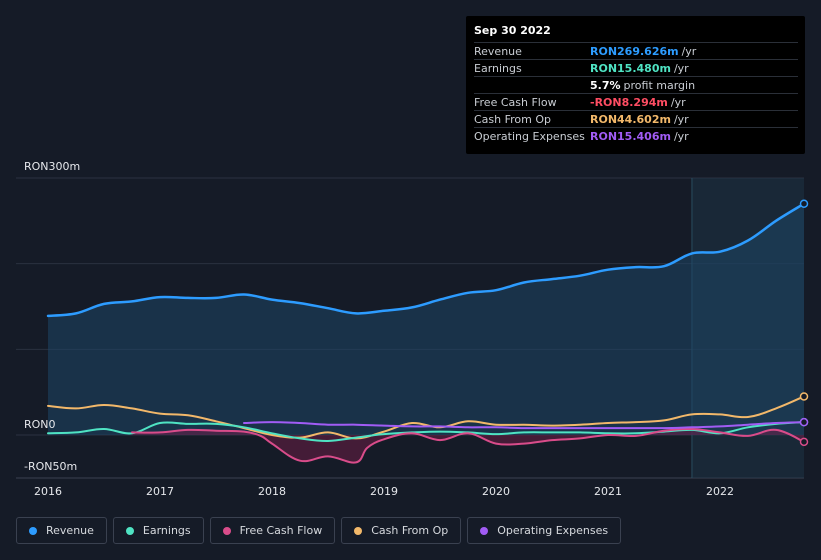 The width and height of the screenshot is (821, 560). What do you see at coordinates (804, 323) in the screenshot?
I see `end-markers` at bounding box center [804, 323].